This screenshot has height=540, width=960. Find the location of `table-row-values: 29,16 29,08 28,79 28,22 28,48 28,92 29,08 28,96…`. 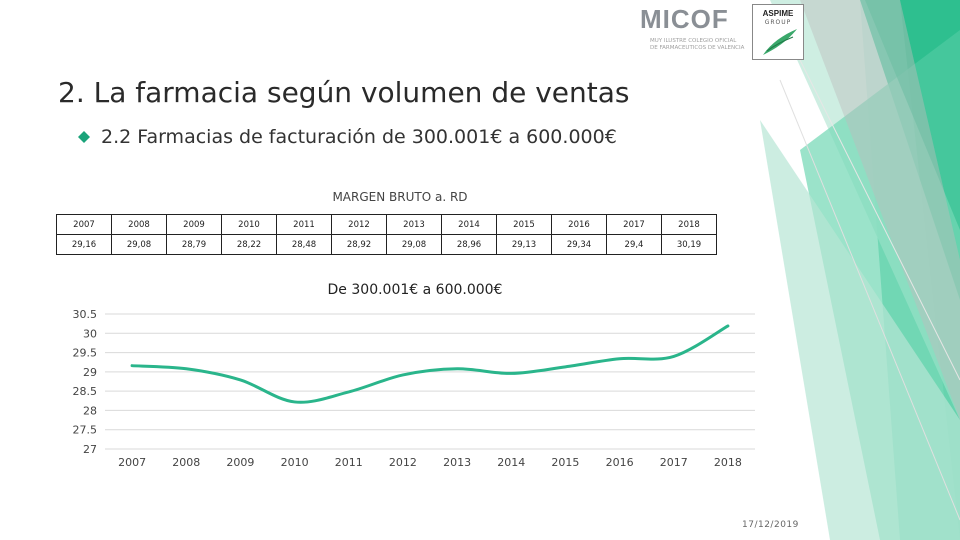

table-row-values: 29,16 29,08 28,79 28,22 28,48 28,92 29,08 28,96… is located at coordinates (386, 244).